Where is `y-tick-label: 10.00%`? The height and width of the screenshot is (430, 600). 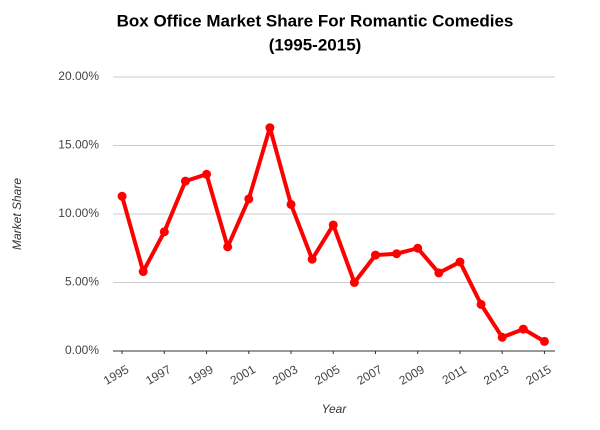 y-tick-label: 10.00% is located at coordinates (78, 213).